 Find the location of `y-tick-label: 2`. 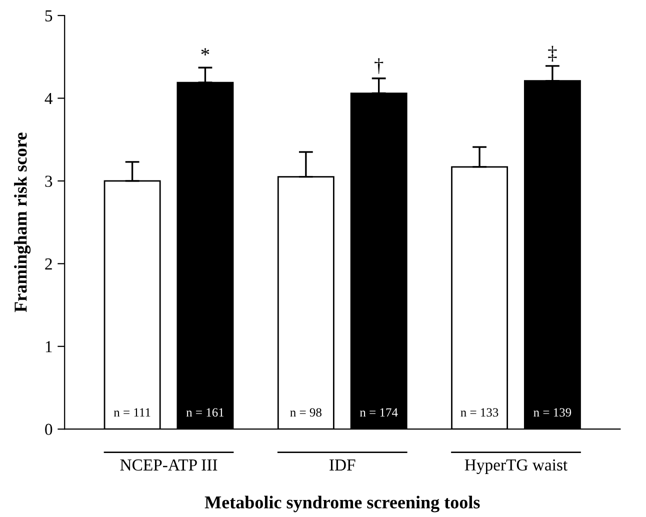

y-tick-label: 2 is located at coordinates (48, 264).